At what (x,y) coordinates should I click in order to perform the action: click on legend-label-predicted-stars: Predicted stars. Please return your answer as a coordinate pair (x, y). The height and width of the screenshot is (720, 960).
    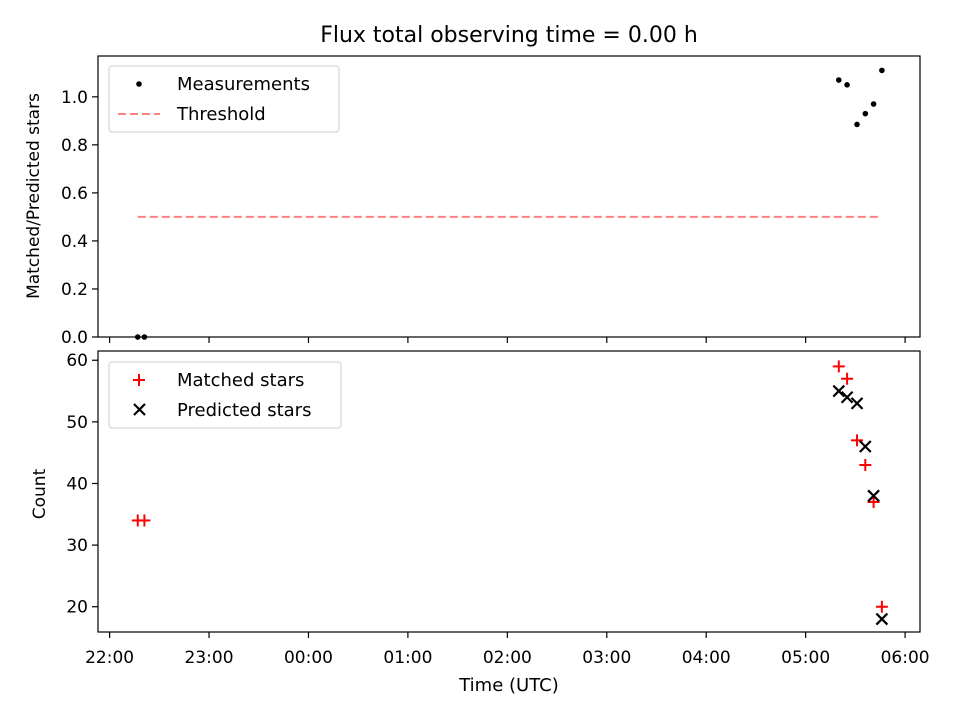
    Looking at the image, I should click on (244, 410).